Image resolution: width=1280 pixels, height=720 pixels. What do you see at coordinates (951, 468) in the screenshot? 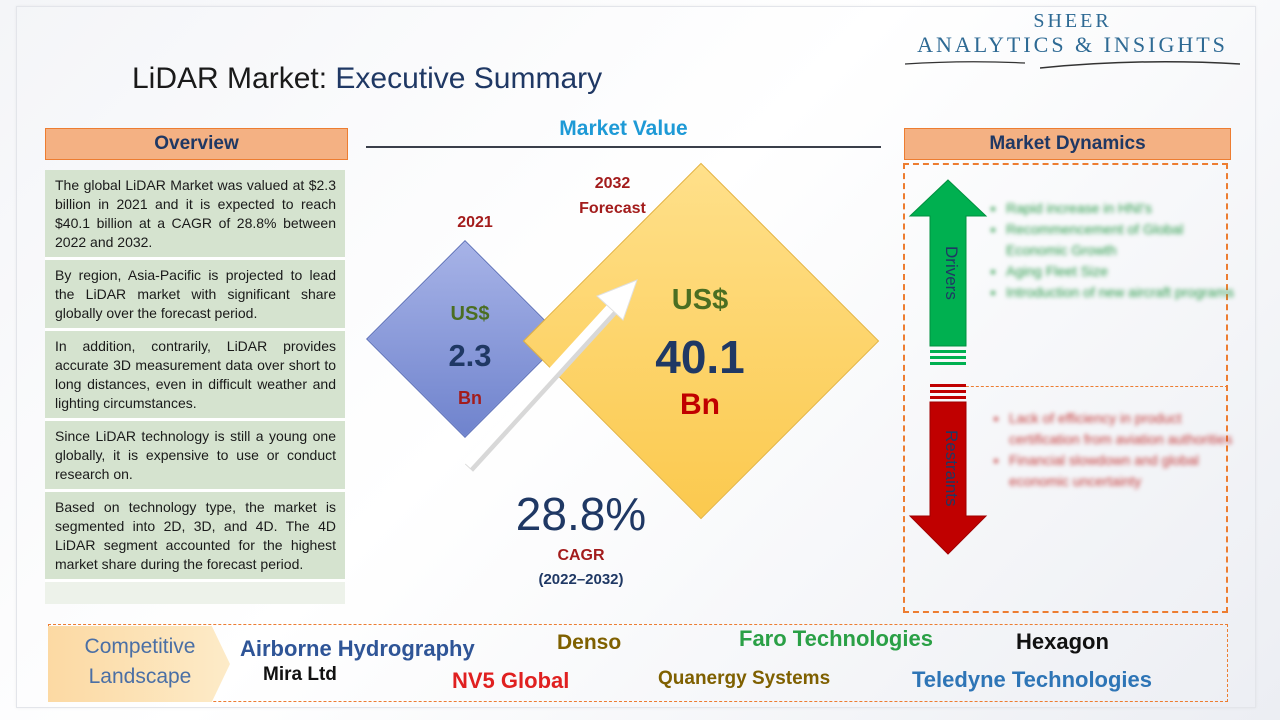
I see `restraints-label: Restraints` at bounding box center [951, 468].